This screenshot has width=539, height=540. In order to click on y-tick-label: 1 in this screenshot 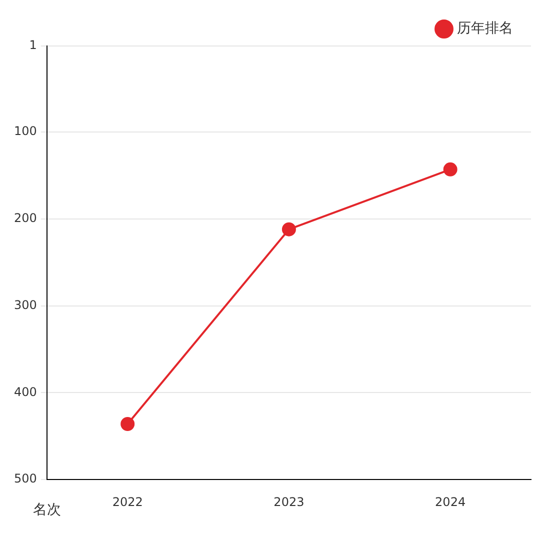, I will do `click(33, 45)`.